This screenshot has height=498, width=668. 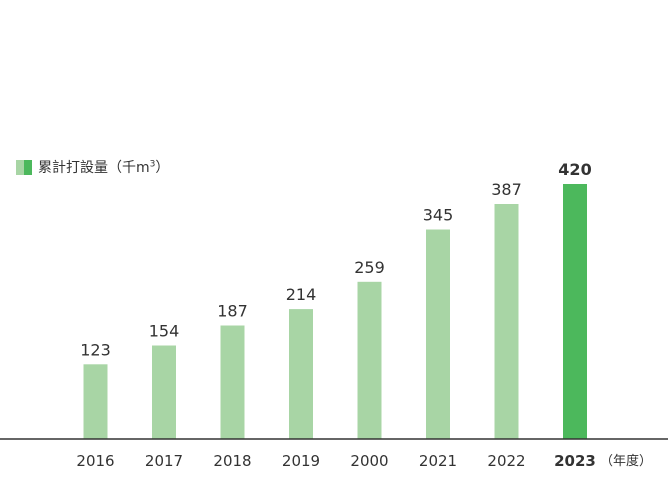 I want to click on legend-unit-sup: 3, so click(x=152, y=164).